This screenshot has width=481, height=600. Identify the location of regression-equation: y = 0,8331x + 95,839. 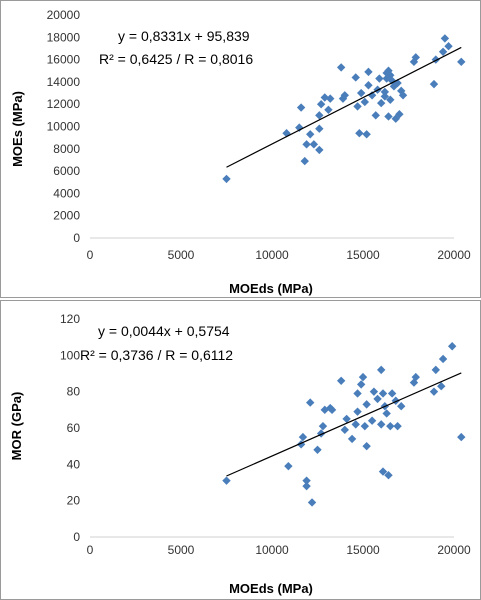
(184, 36).